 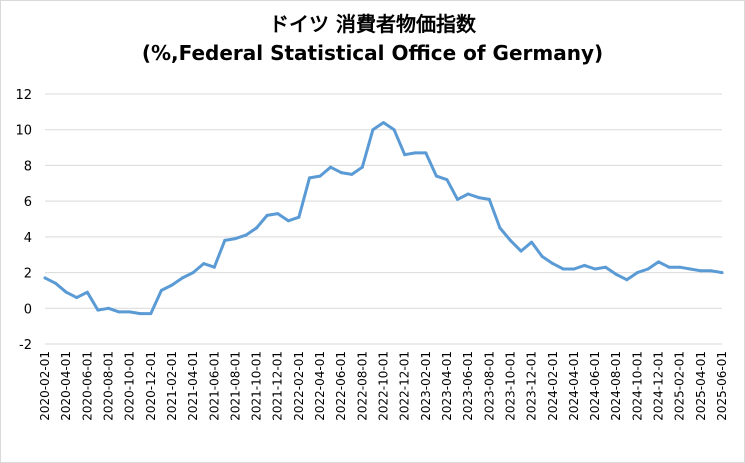 What do you see at coordinates (23, 220) in the screenshot?
I see `y-axis-tick-labels: 12 10 8 6 4 2 0 -2` at bounding box center [23, 220].